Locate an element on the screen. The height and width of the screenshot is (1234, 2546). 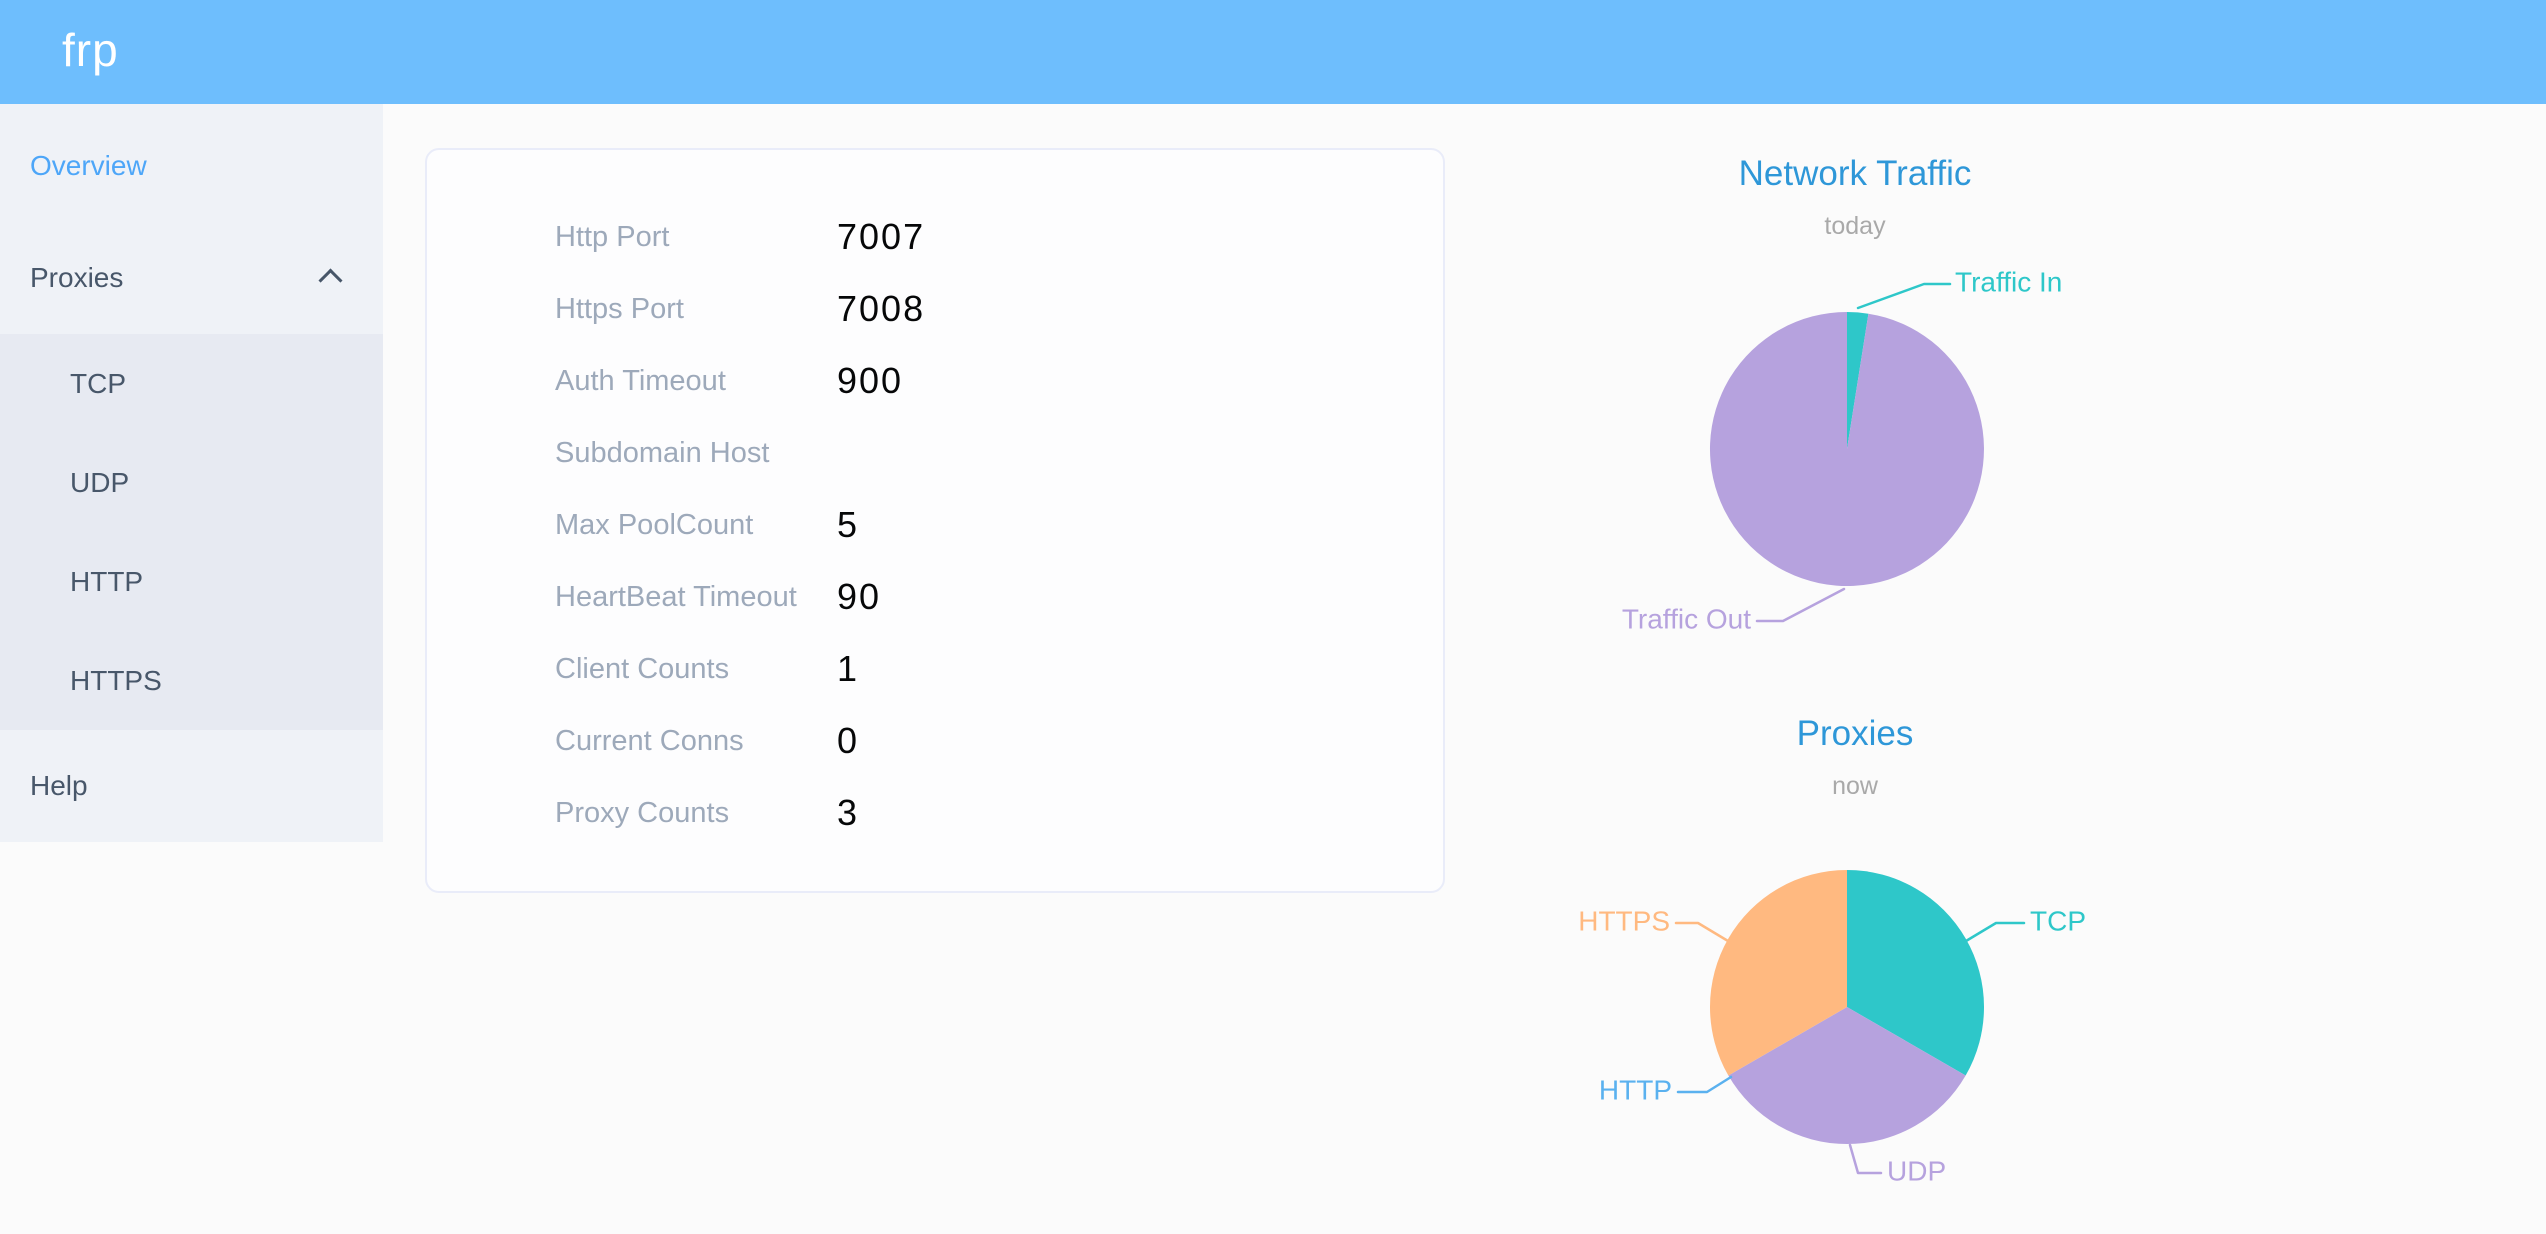
chevron-up-icon is located at coordinates (330, 280).